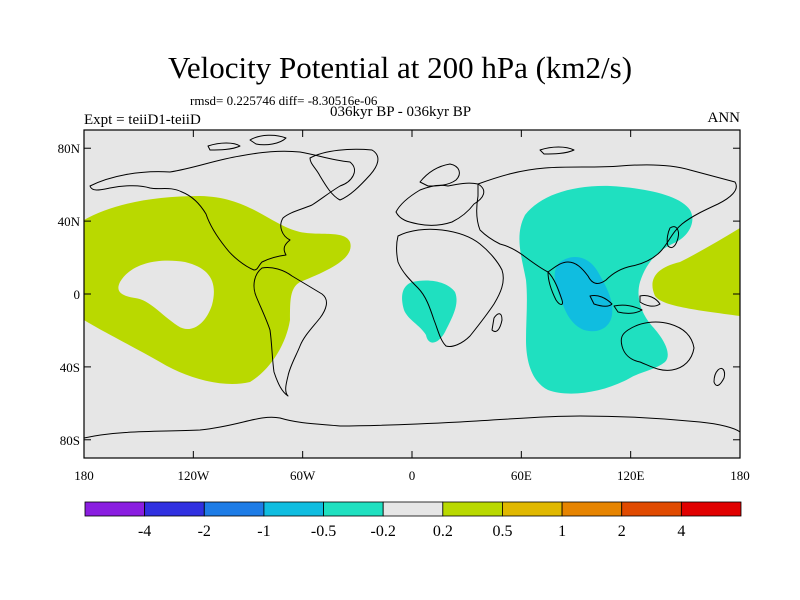 This screenshot has height=600, width=800. I want to click on negative-anomaly-region-africa, so click(429, 311).